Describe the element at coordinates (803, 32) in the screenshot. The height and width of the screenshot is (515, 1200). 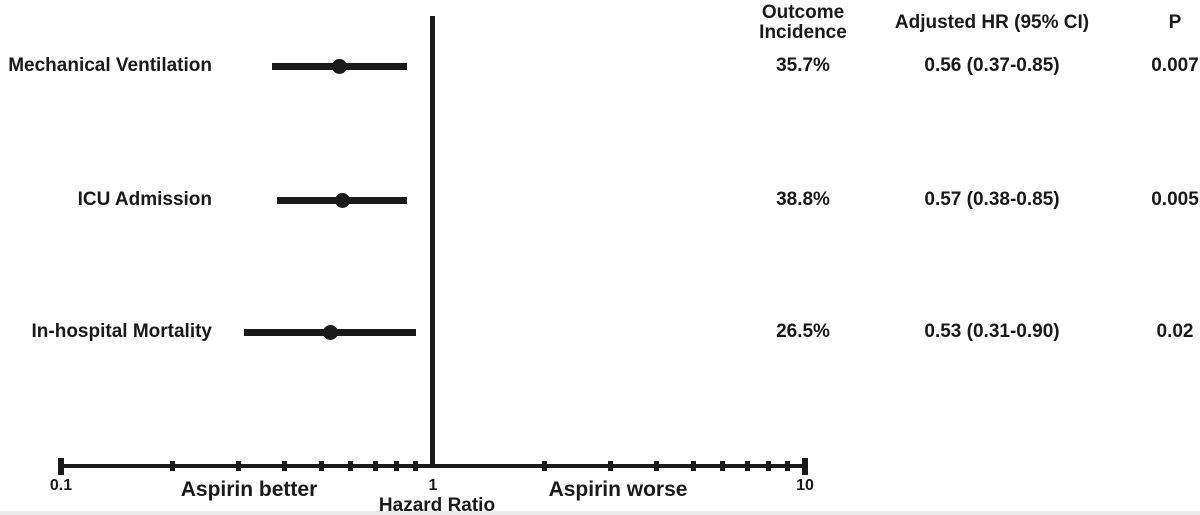
I see `column-header-outcome-incidence-line2: Incidence` at that location.